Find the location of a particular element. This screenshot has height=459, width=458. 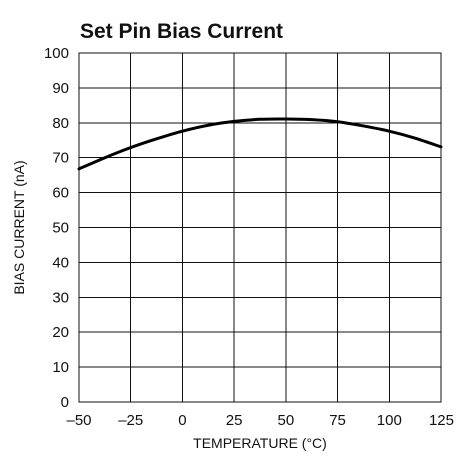

y-tick-label: 90 is located at coordinates (60, 88).